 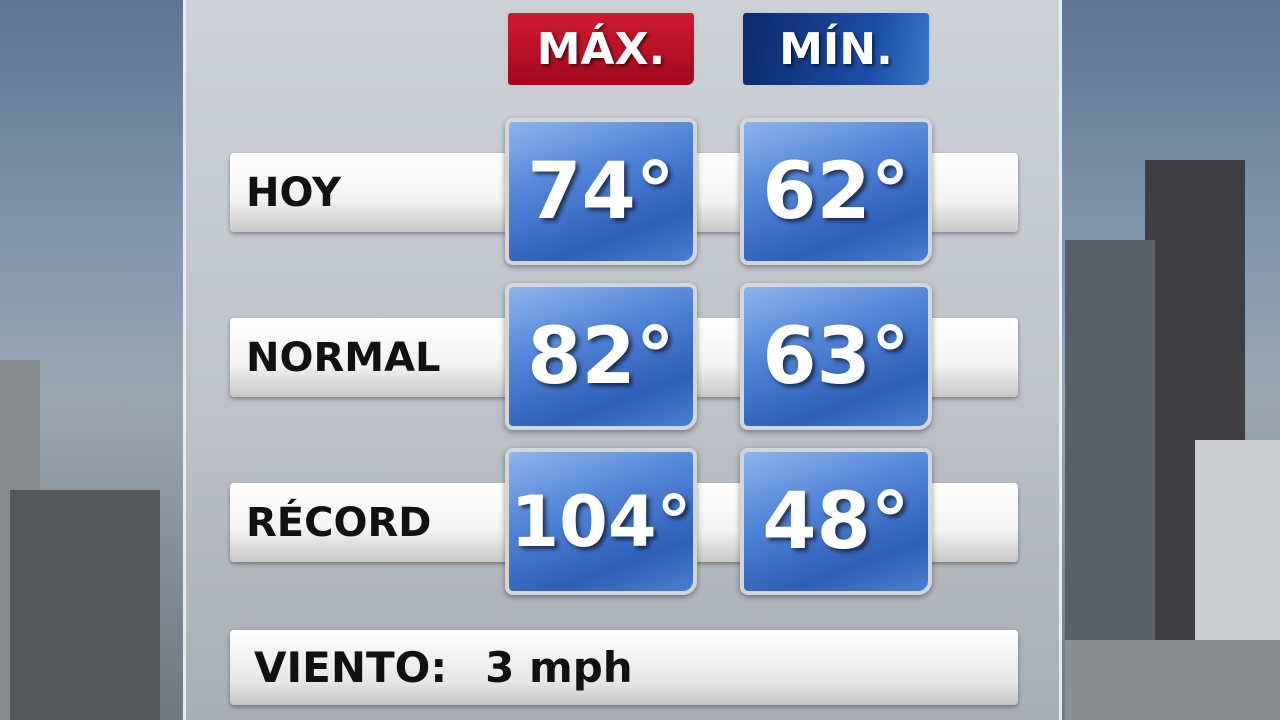 I want to click on row-label-record: RÉCORD, so click(x=339, y=522).